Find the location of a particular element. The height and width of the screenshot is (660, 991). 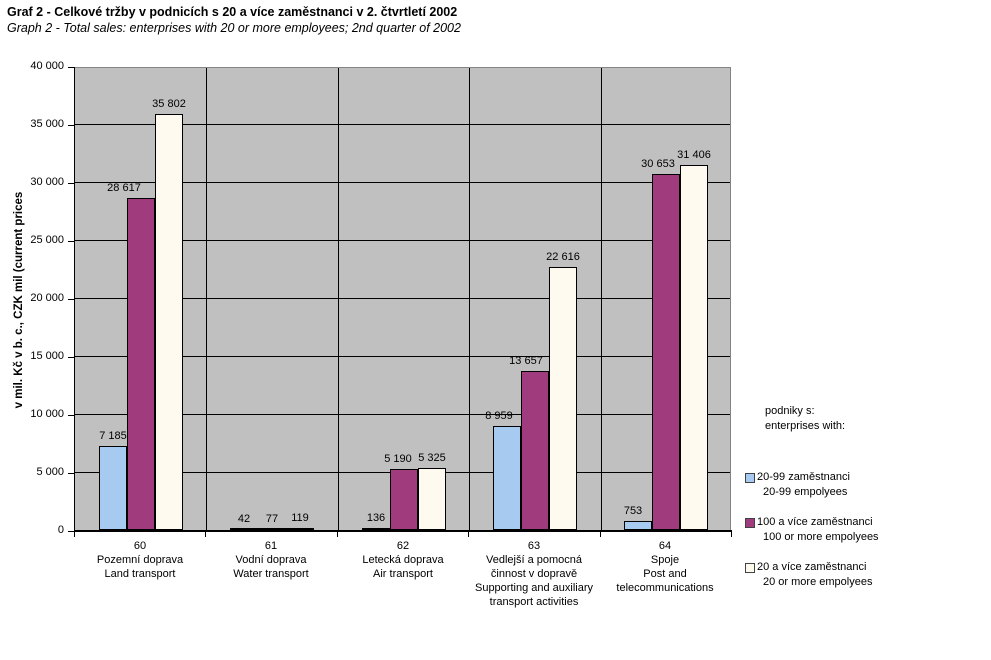

x-category-label-line: Spoje is located at coordinates (665, 560).